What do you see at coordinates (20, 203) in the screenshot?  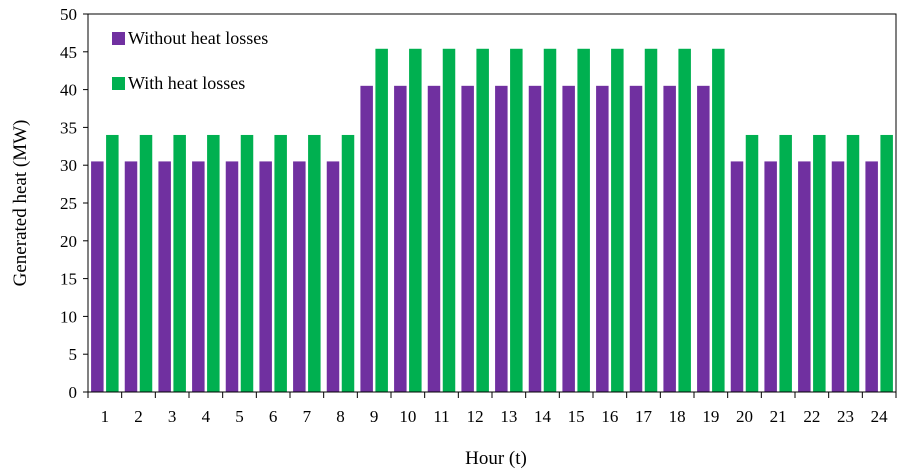 I see `y-axis-title: Generated heat (MW)` at bounding box center [20, 203].